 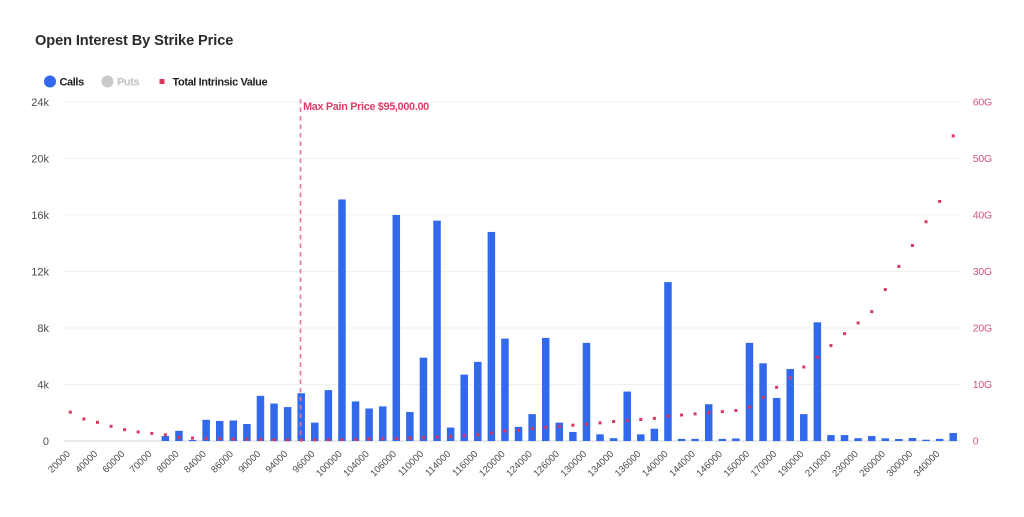 What do you see at coordinates (43, 385) in the screenshot?
I see `svg-text: 4k` at bounding box center [43, 385].